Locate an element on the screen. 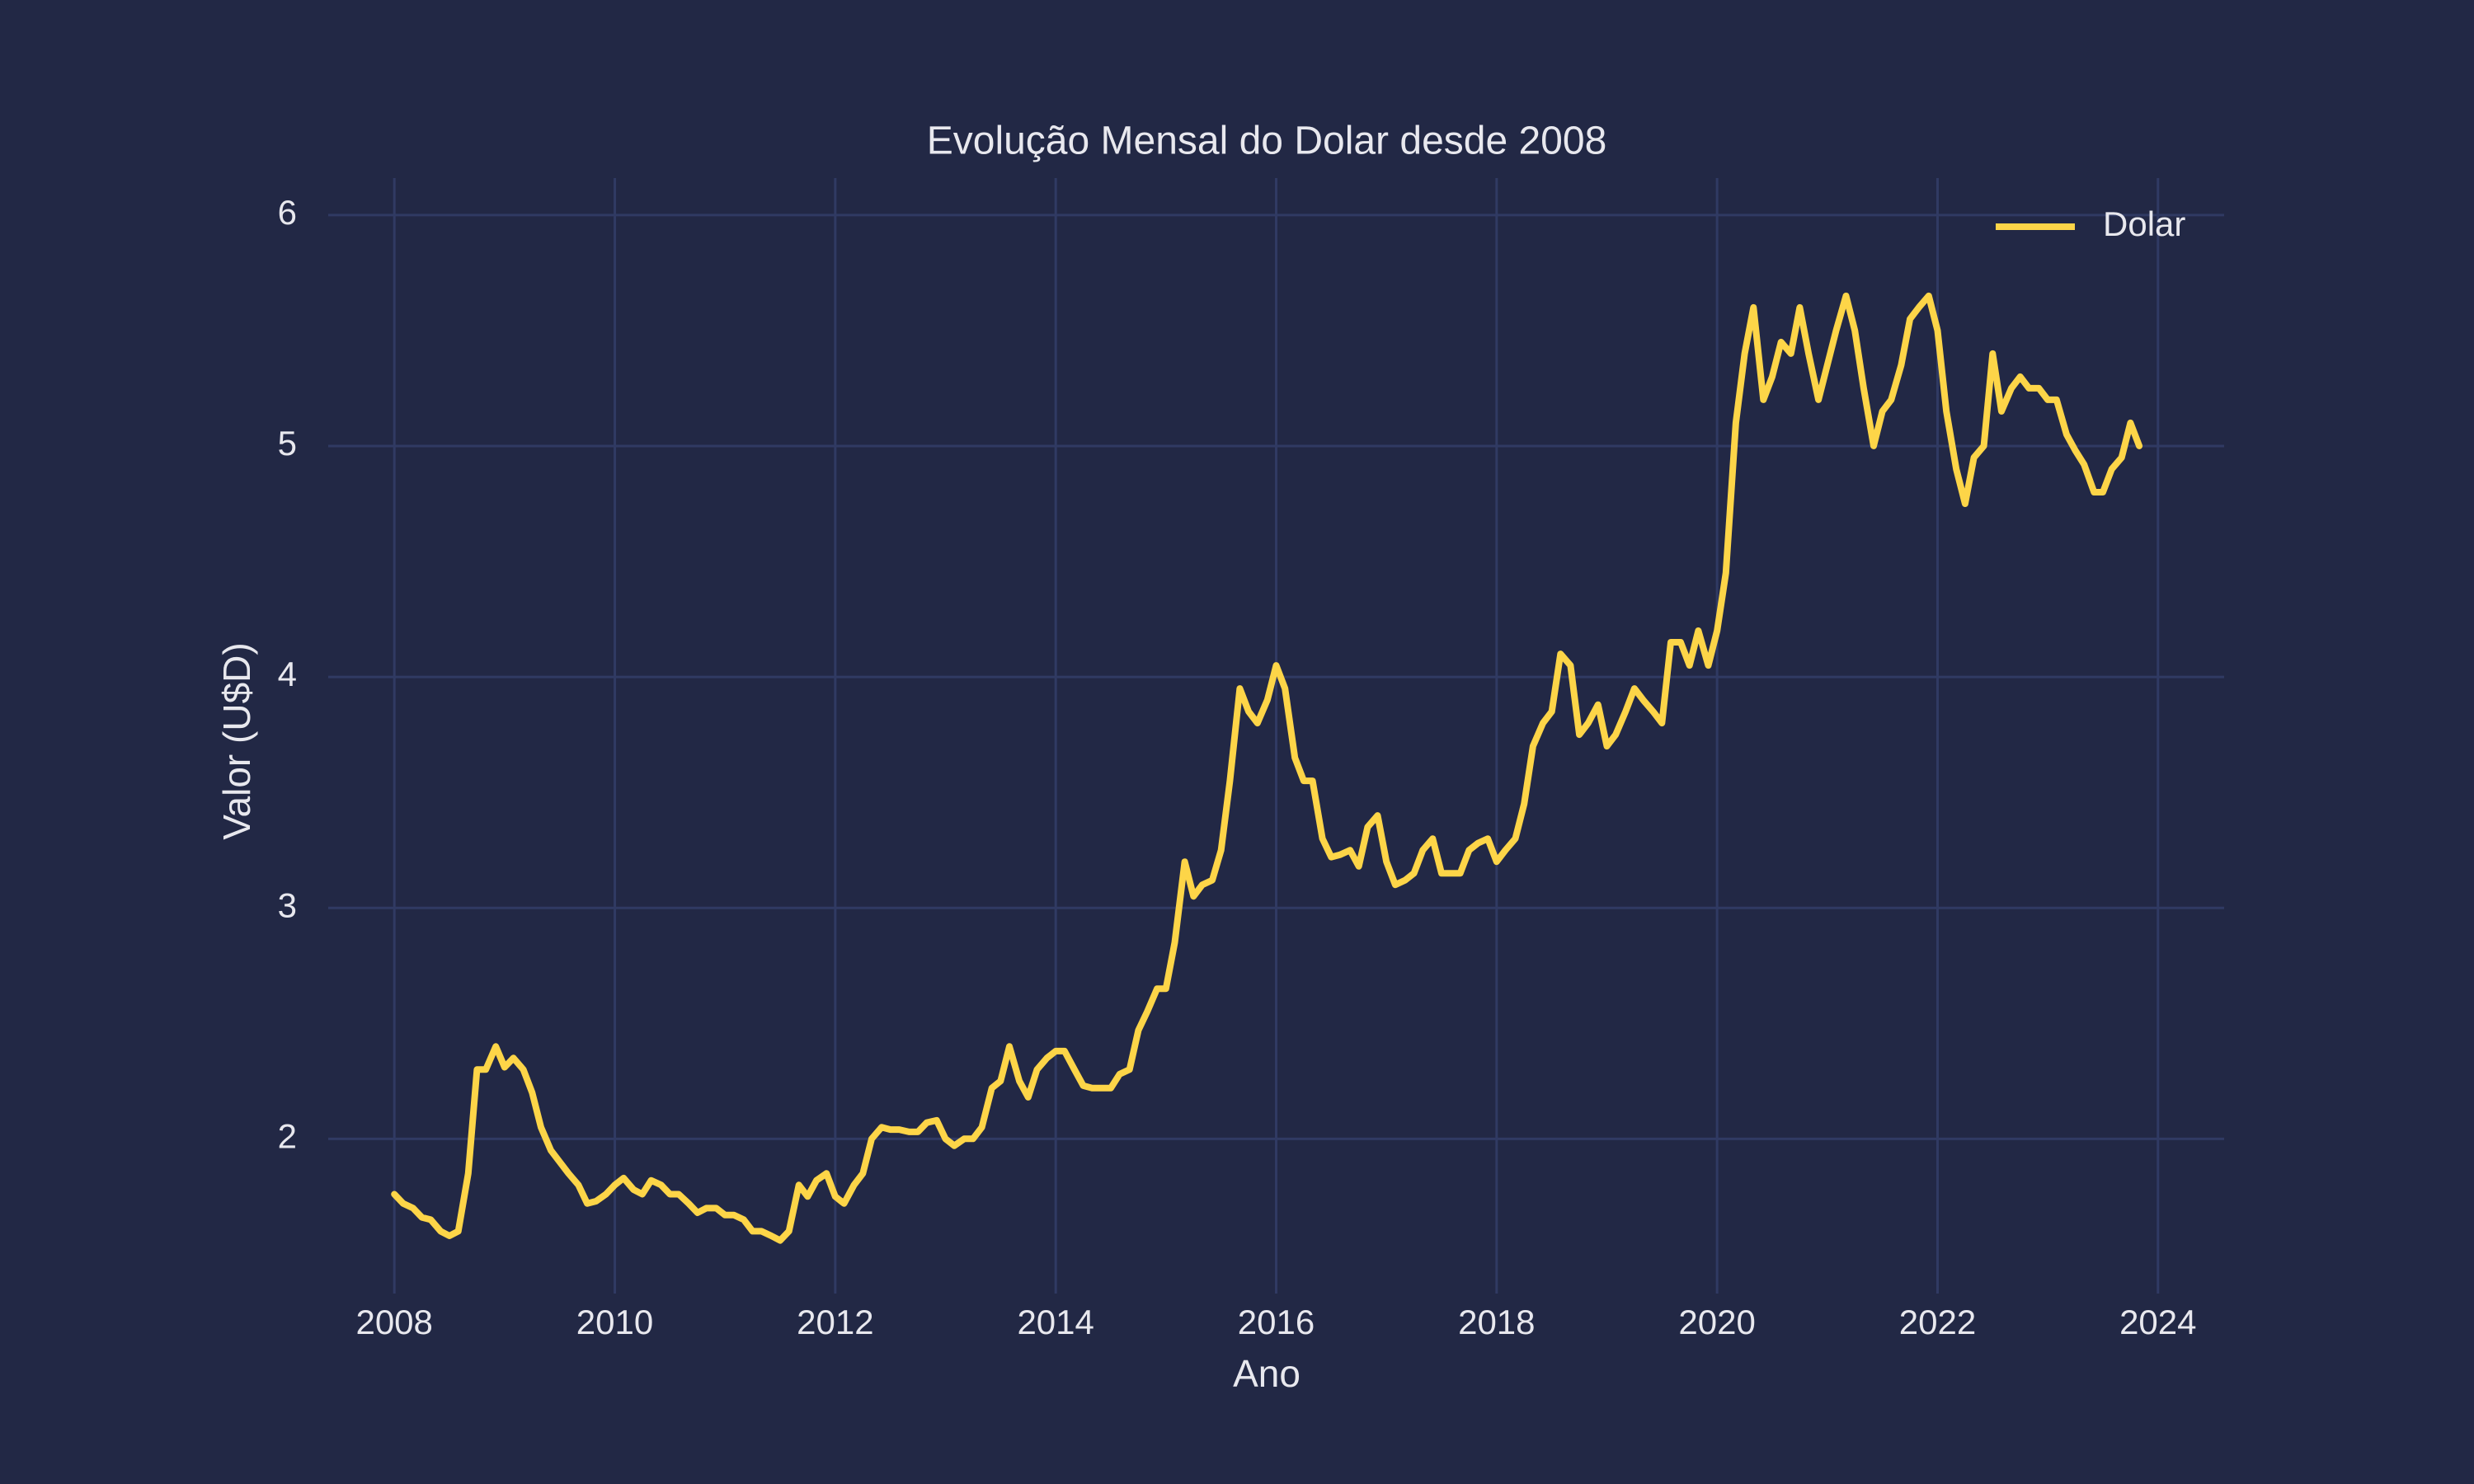 This screenshot has height=1484, width=2474. y-axis-label: Valor (U$D) is located at coordinates (236, 740).